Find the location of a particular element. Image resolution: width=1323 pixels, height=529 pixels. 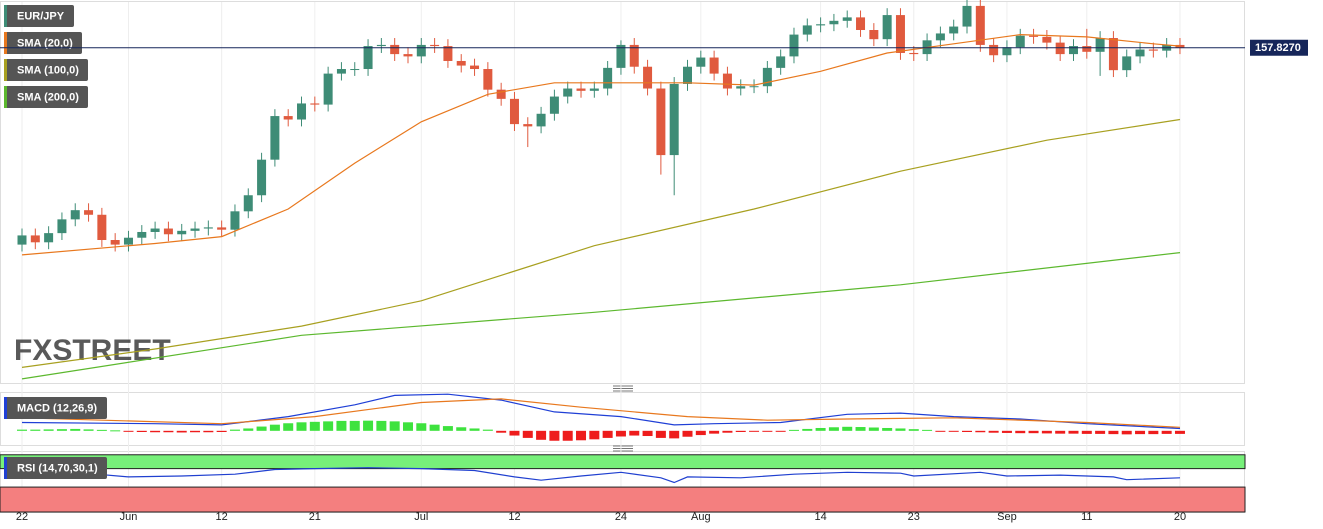

x-tick-label: 21 is located at coordinates (315, 517).